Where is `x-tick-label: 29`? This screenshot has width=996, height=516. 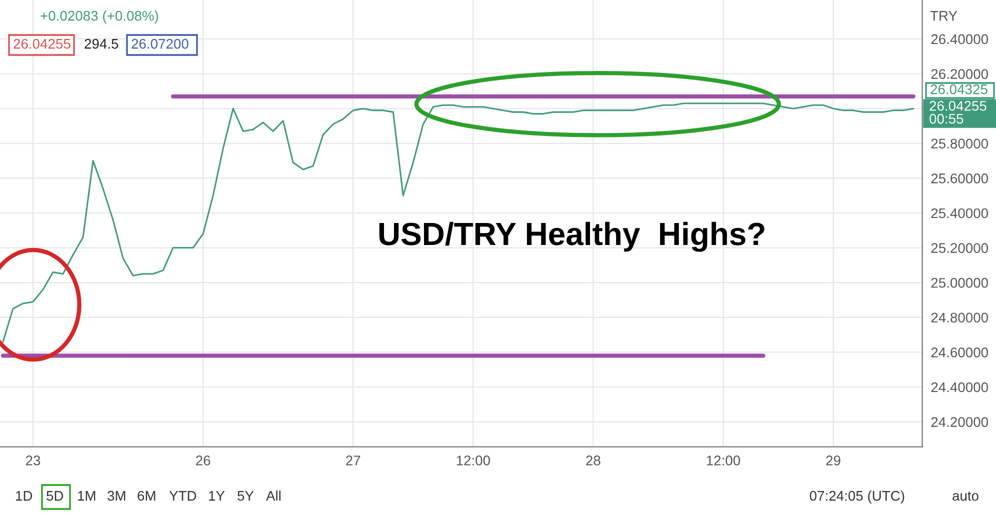 x-tick-label: 29 is located at coordinates (833, 461).